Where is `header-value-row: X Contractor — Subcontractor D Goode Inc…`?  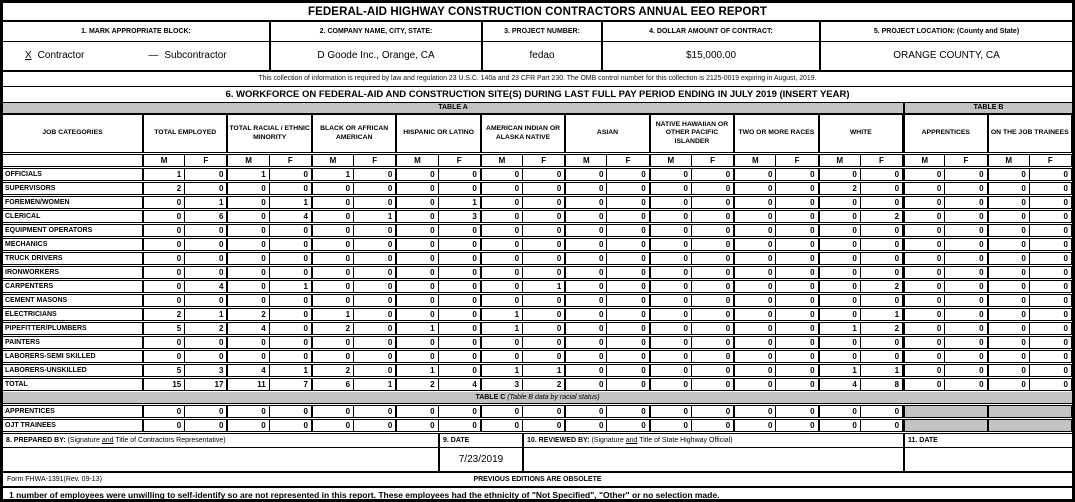
header-value-row: X Contractor — Subcontractor D Goode Inc… is located at coordinates (537, 57).